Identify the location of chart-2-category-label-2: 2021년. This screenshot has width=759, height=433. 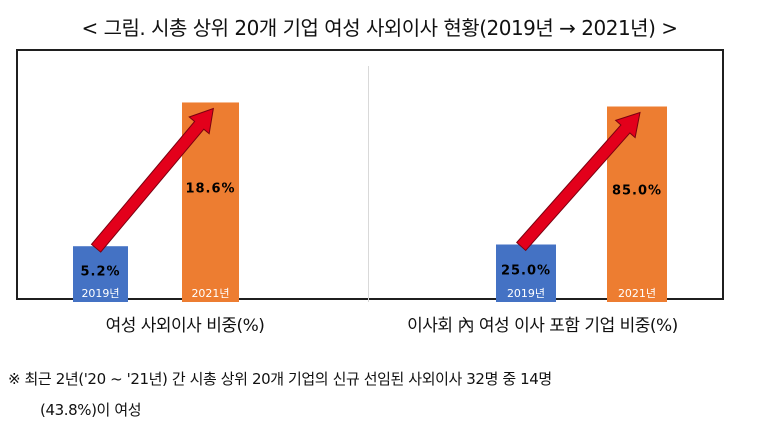
(637, 293).